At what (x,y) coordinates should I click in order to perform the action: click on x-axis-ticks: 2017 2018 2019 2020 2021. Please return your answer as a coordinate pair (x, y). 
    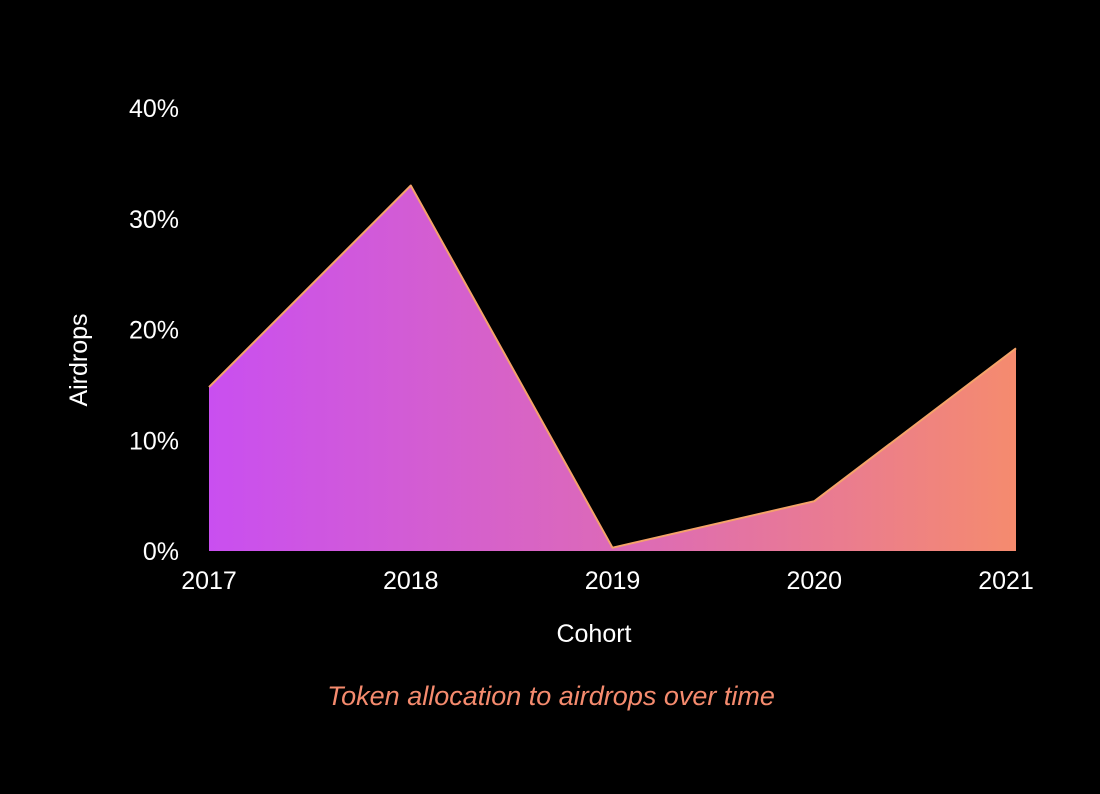
    Looking at the image, I should click on (607, 581).